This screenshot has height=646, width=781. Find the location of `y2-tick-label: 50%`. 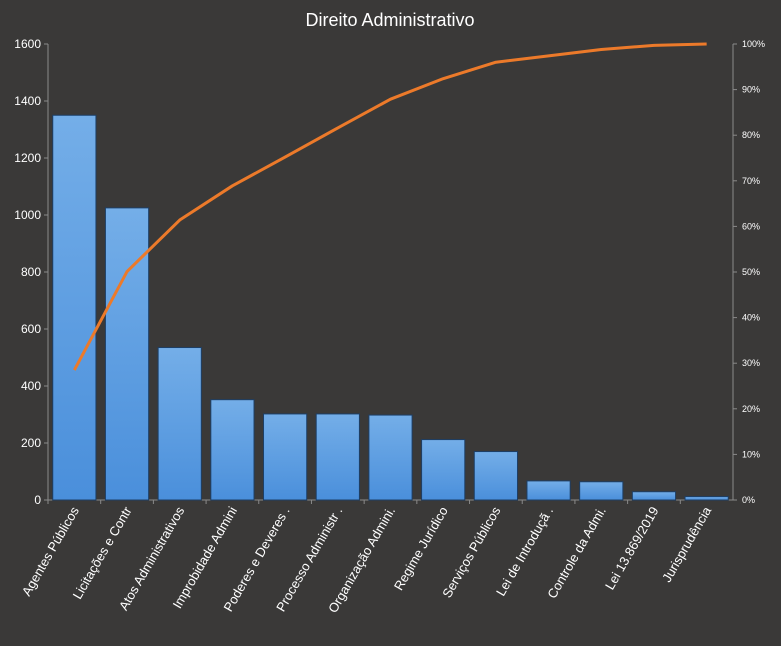

y2-tick-label: 50% is located at coordinates (751, 272).